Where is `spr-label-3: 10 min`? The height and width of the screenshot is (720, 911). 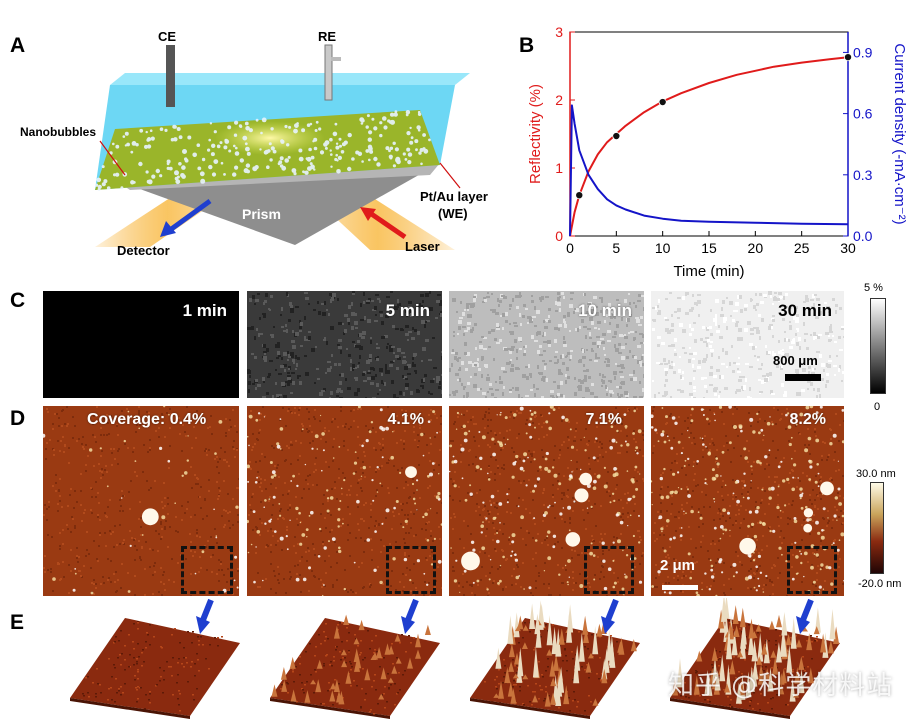 spr-label-3: 10 min is located at coordinates (605, 310).